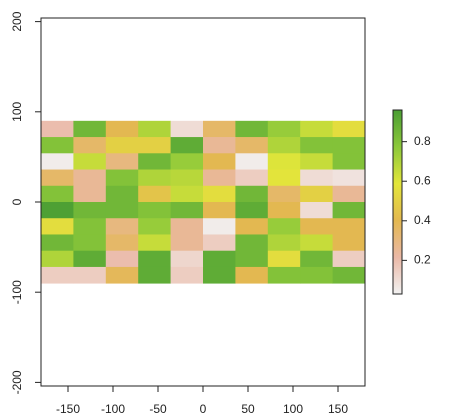 This screenshot has height=413, width=461. Describe the element at coordinates (113, 407) in the screenshot. I see `x-tick-label: -100` at that location.